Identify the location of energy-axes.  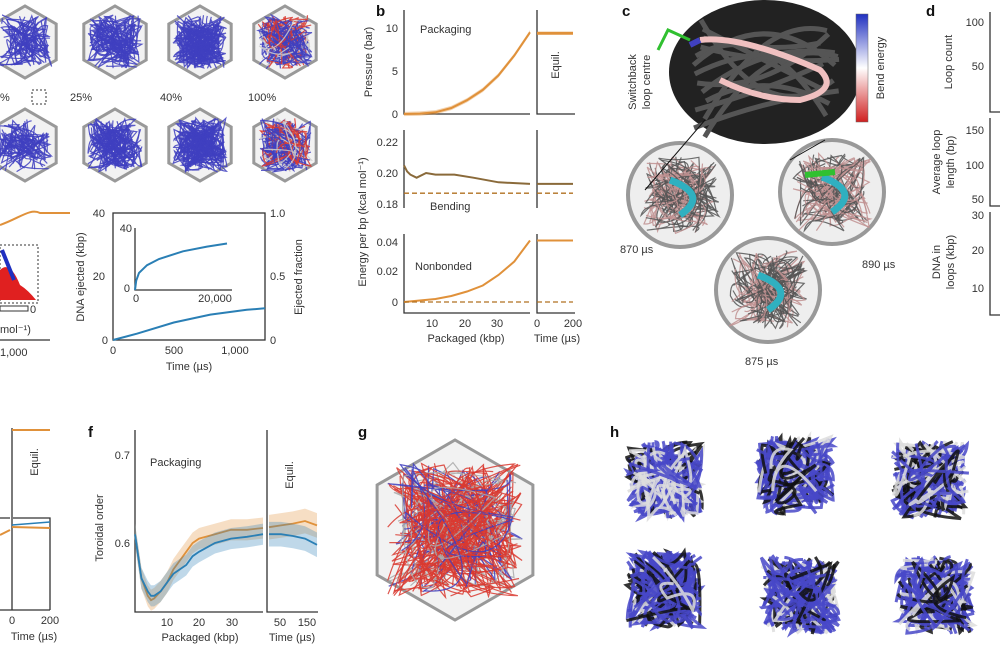
(489, 222).